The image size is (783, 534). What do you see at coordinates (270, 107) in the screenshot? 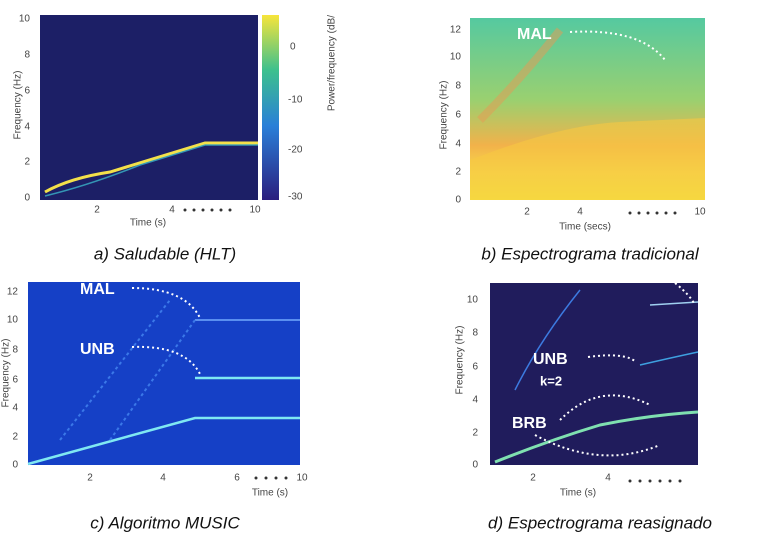
I see `colorbar` at bounding box center [270, 107].